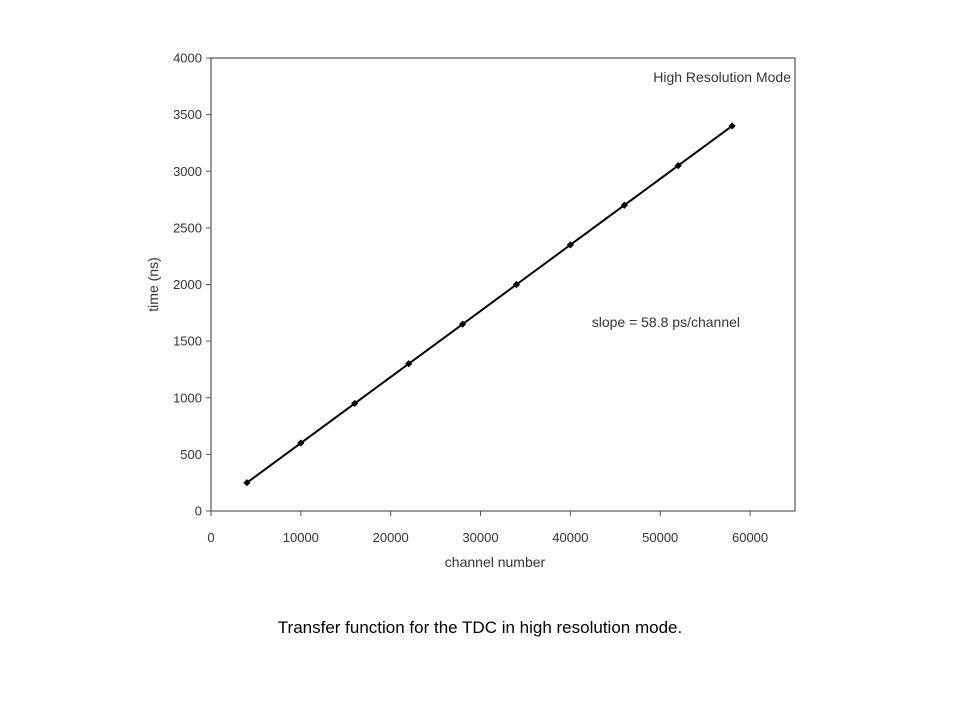 This screenshot has width=960, height=720. What do you see at coordinates (391, 537) in the screenshot?
I see `x-tick-label: 20000` at bounding box center [391, 537].